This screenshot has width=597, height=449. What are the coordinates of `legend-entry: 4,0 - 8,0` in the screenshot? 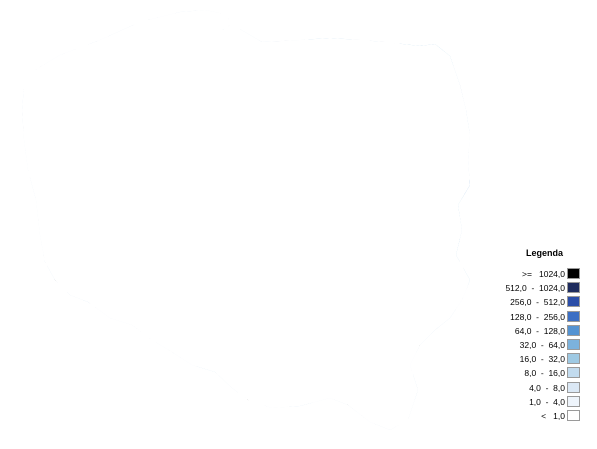 It's located at (545, 388).